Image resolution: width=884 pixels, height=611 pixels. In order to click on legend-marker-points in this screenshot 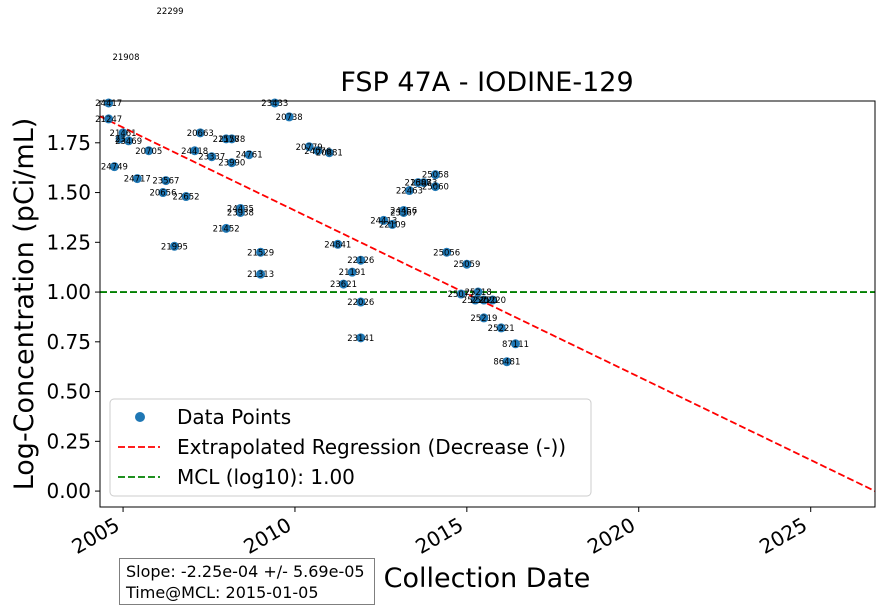, I will do `click(140, 417)`.